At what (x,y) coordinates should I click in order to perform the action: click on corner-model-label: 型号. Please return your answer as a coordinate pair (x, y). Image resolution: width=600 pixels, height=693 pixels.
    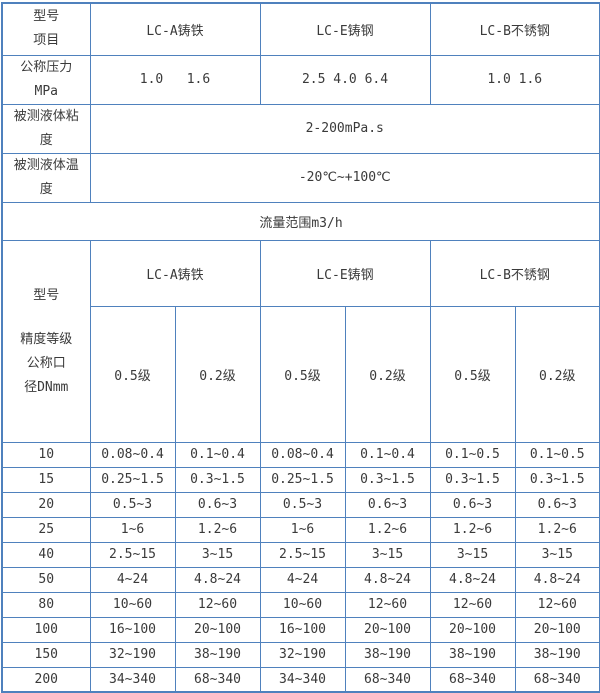
    Looking at the image, I should click on (46, 295).